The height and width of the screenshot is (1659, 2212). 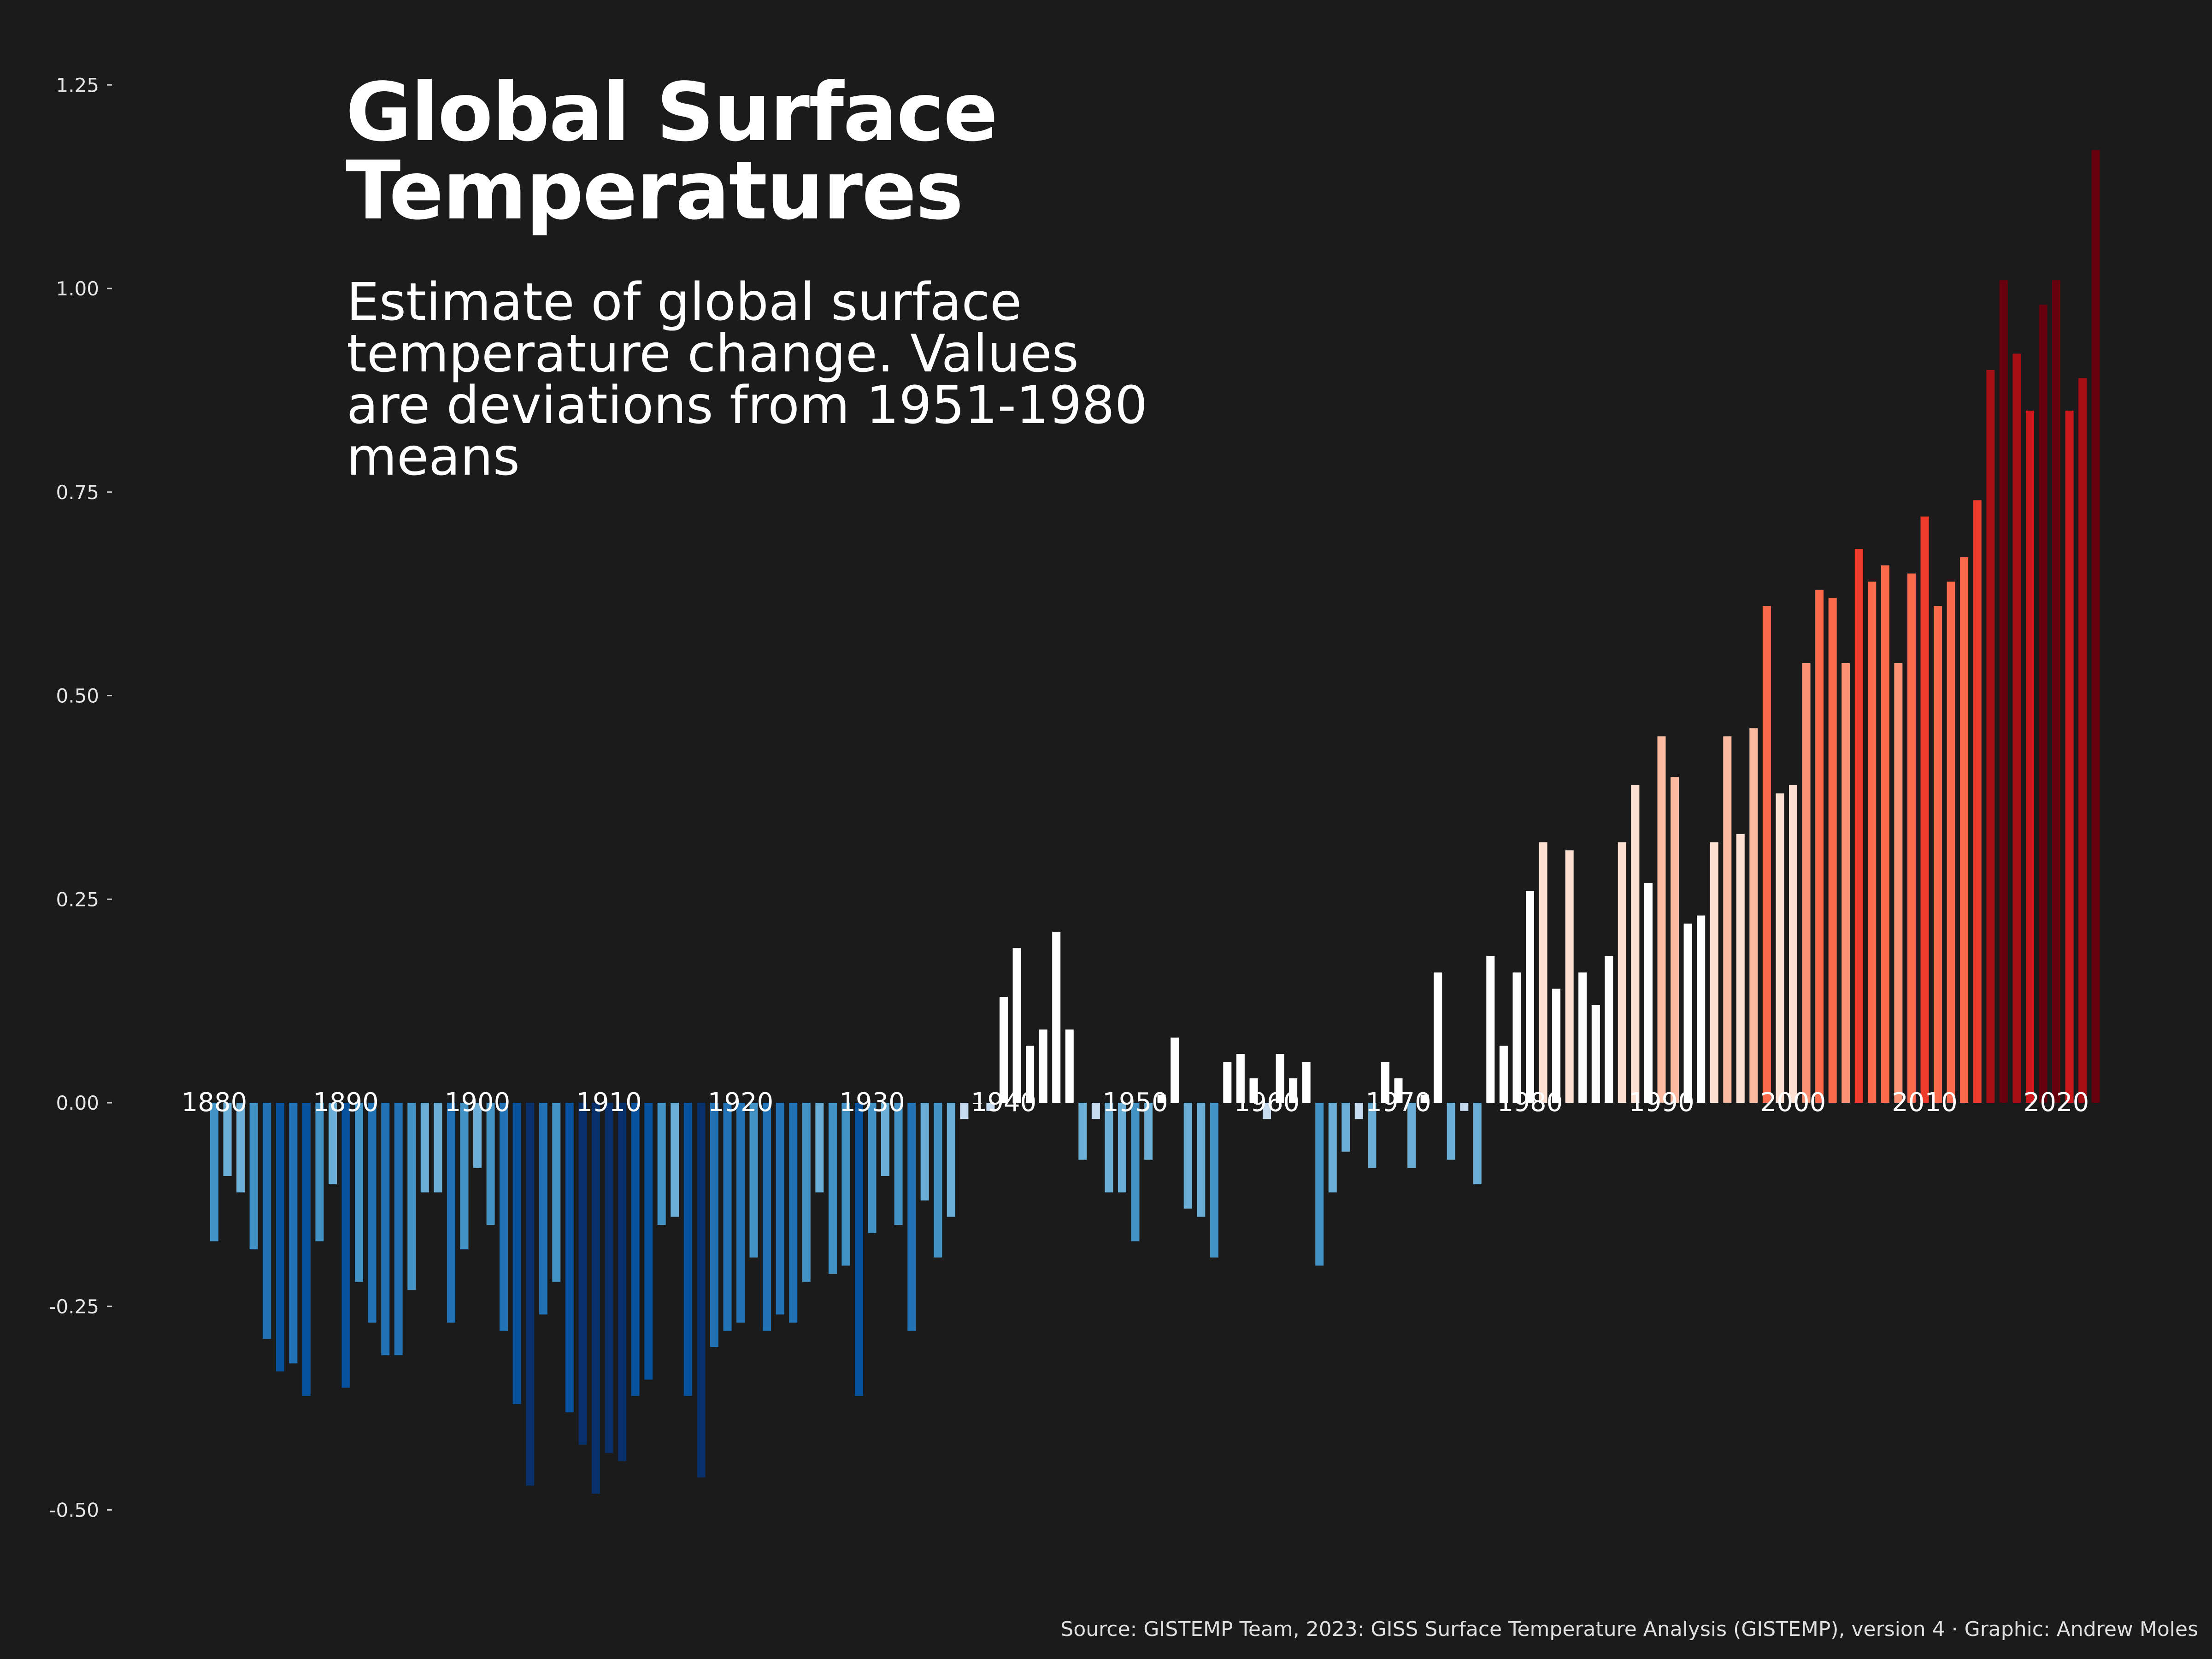 I want to click on bar-1988, so click(x=1635, y=944).